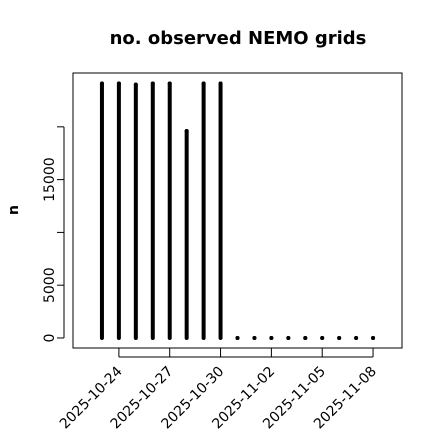 Image resolution: width=440 pixels, height=440 pixels. What do you see at coordinates (50, 179) in the screenshot?
I see `y-tick-label: 15000` at bounding box center [50, 179].